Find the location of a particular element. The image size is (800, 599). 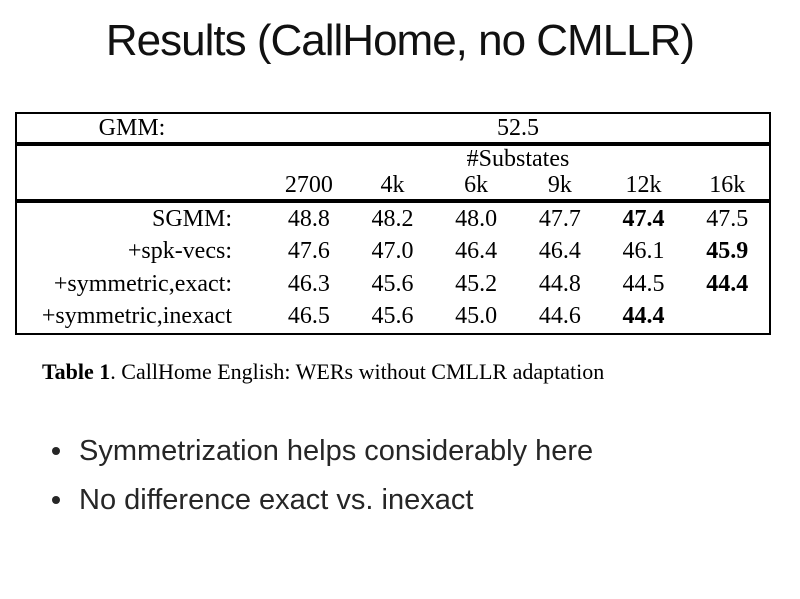

row-label: SGMM: is located at coordinates (191, 218).